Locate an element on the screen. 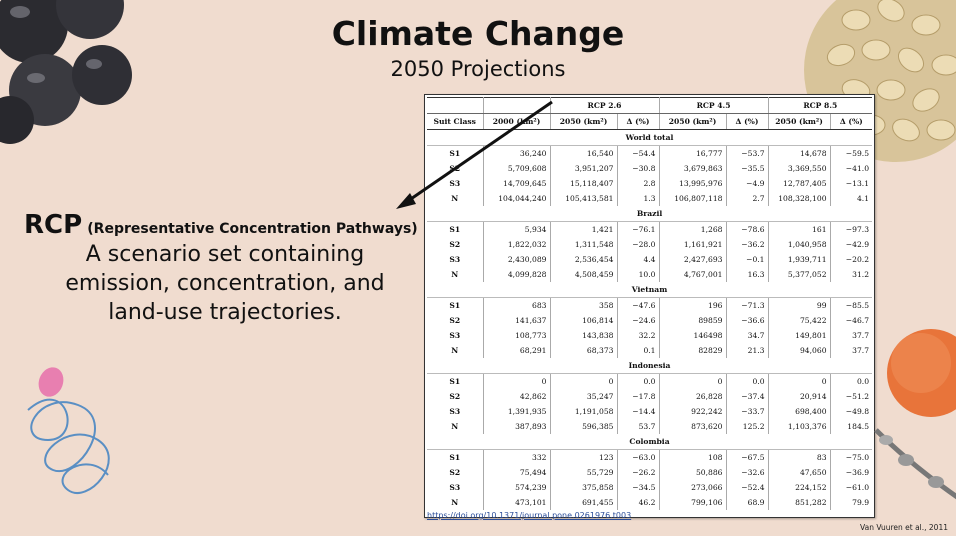  table-cell: 574,239 is located at coordinates (517, 487).